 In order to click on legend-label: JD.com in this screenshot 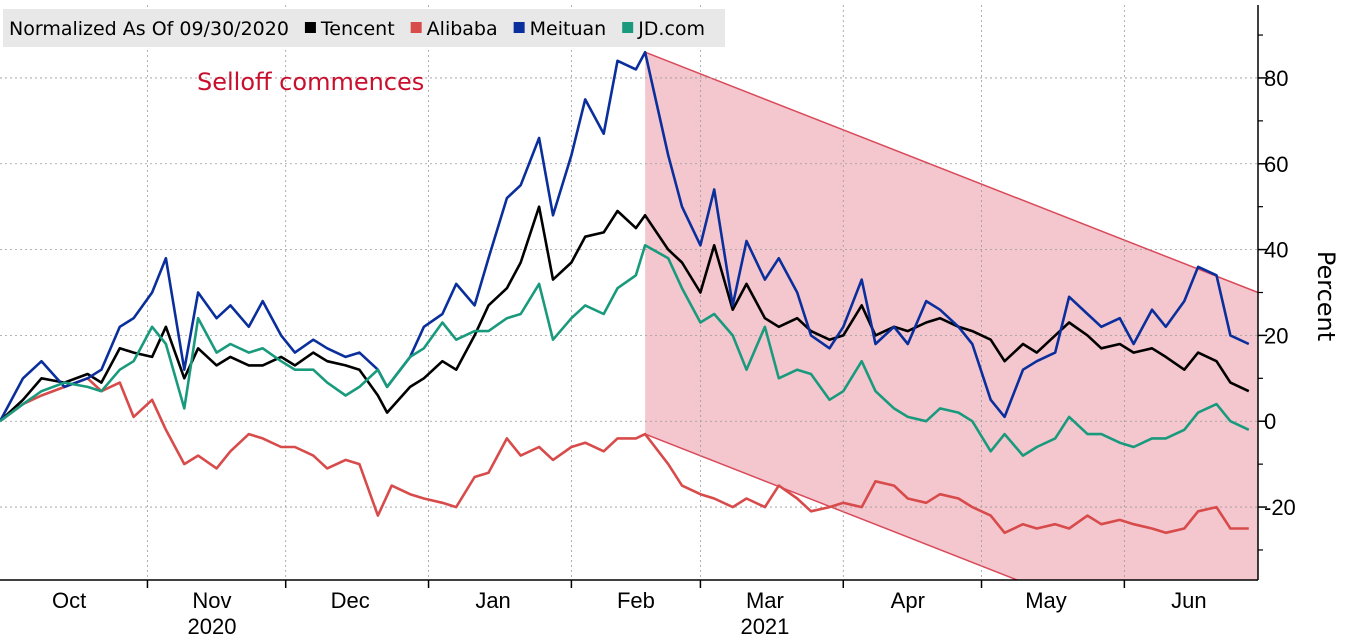, I will do `click(671, 29)`.